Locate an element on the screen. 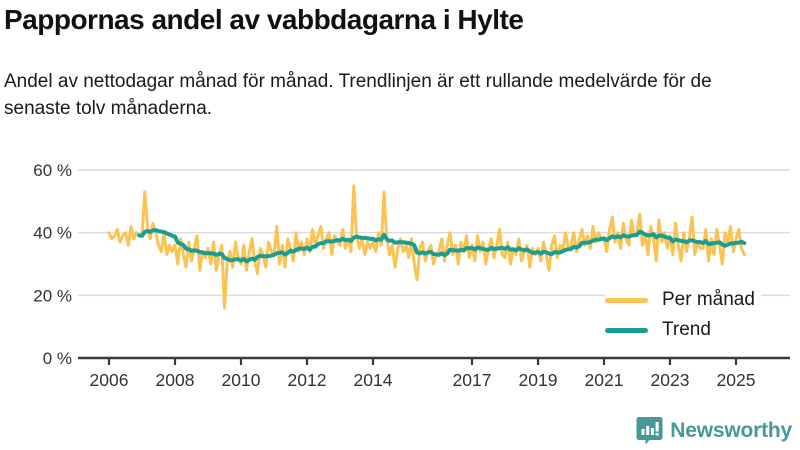  x-tick-label-2023: 2023 is located at coordinates (670, 380).